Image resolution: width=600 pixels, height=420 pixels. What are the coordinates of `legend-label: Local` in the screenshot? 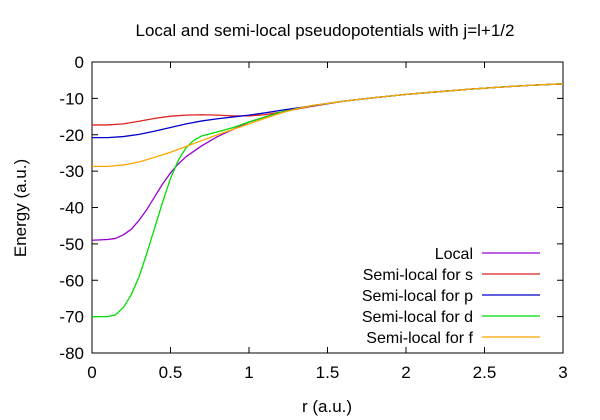 It's located at (454, 254).